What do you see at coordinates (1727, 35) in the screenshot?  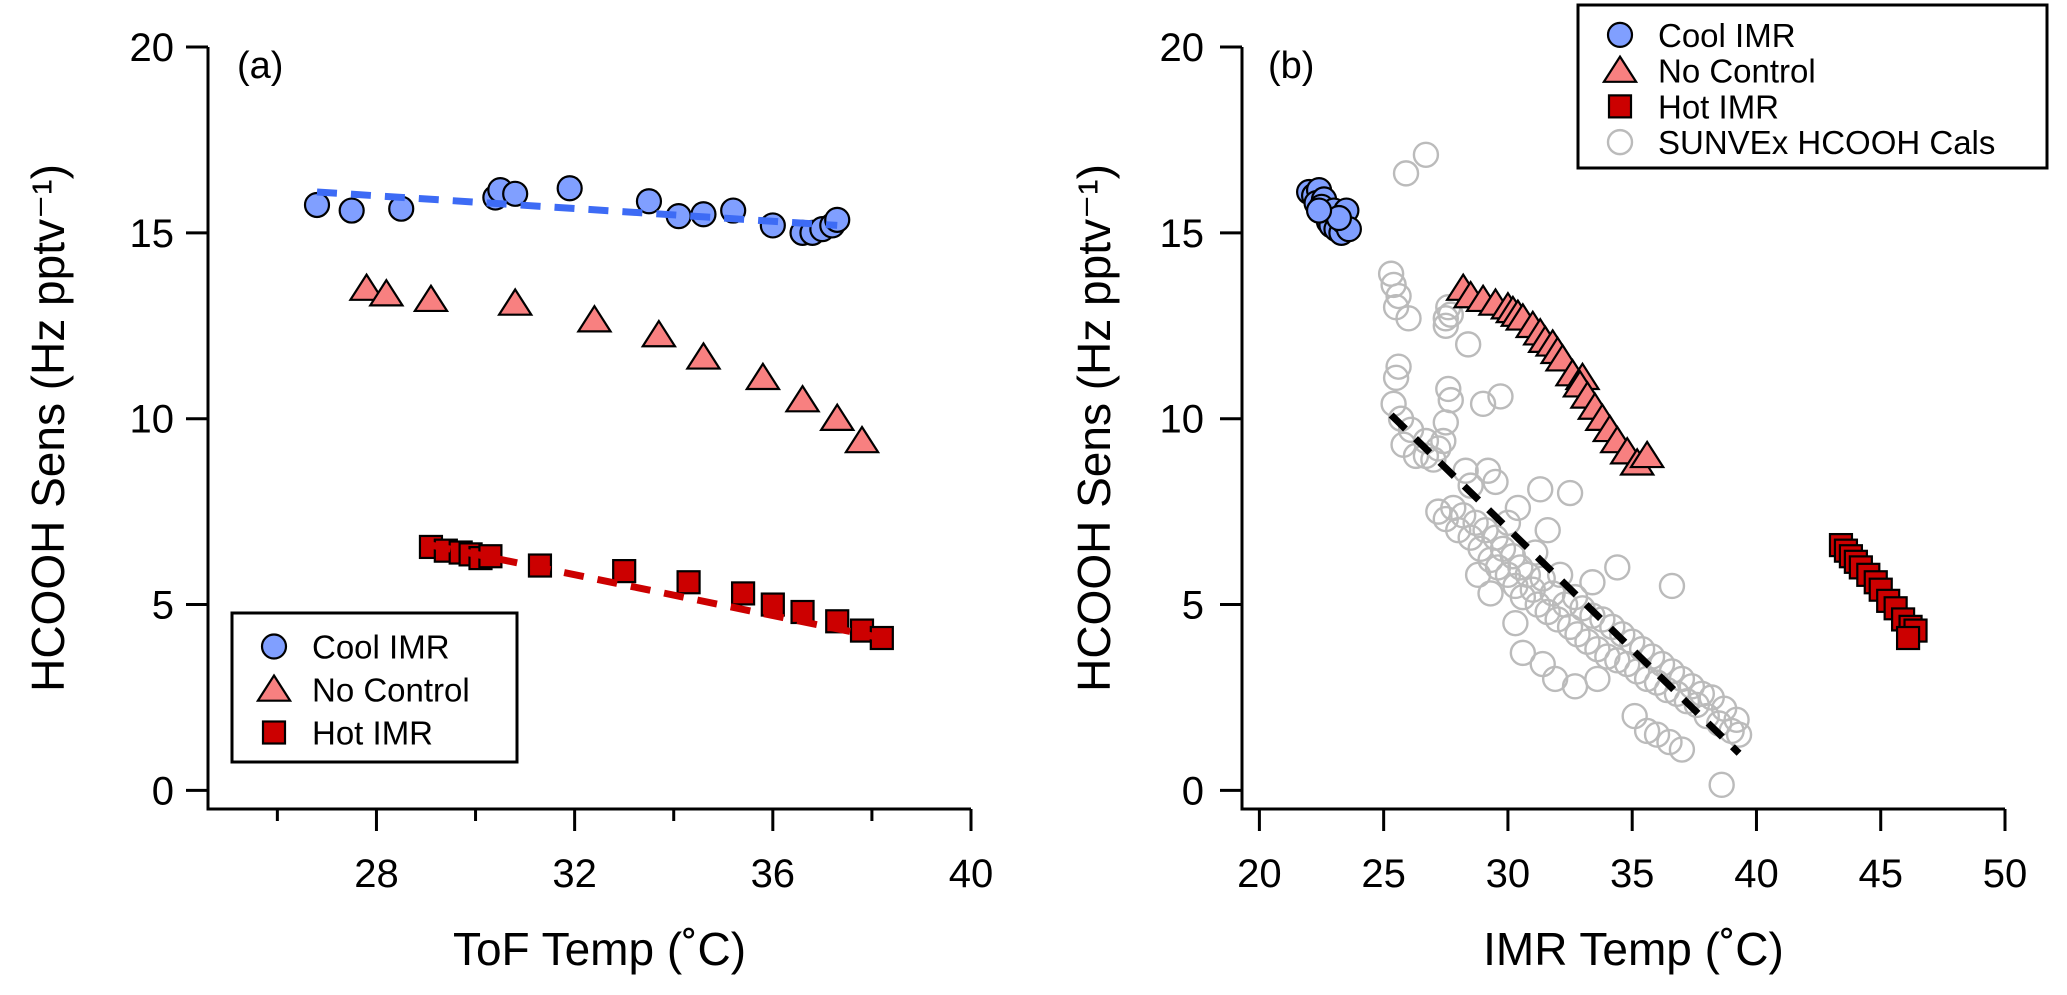 I see `legend-entry: Cool IMR` at bounding box center [1727, 35].